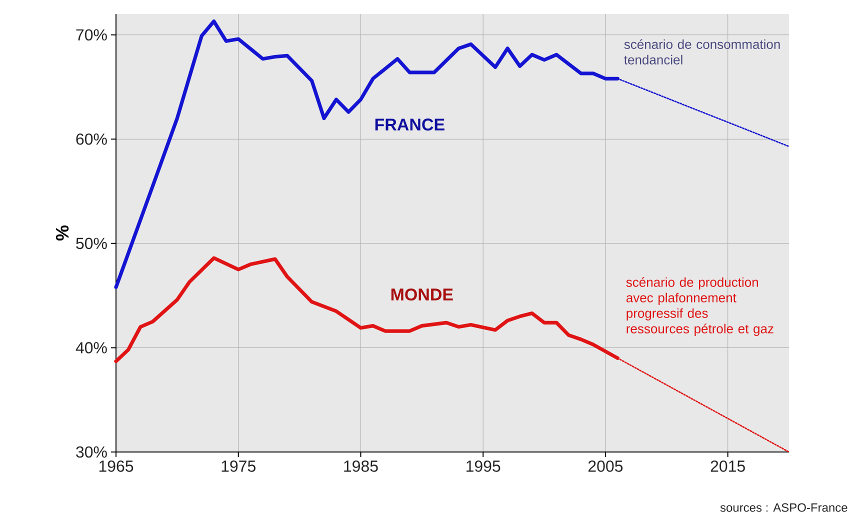 The height and width of the screenshot is (516, 853). I want to click on y-axis-title: %, so click(62, 233).